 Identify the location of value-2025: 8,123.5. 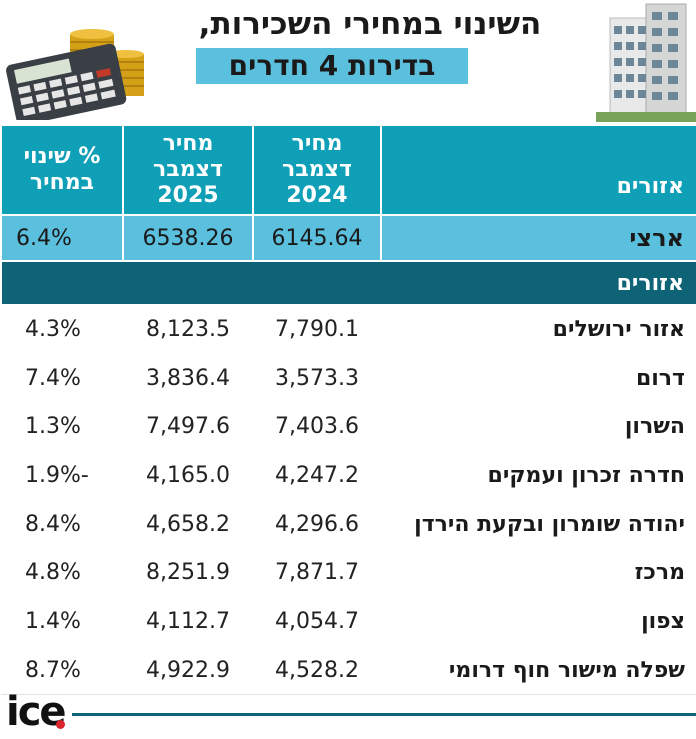
(188, 329).